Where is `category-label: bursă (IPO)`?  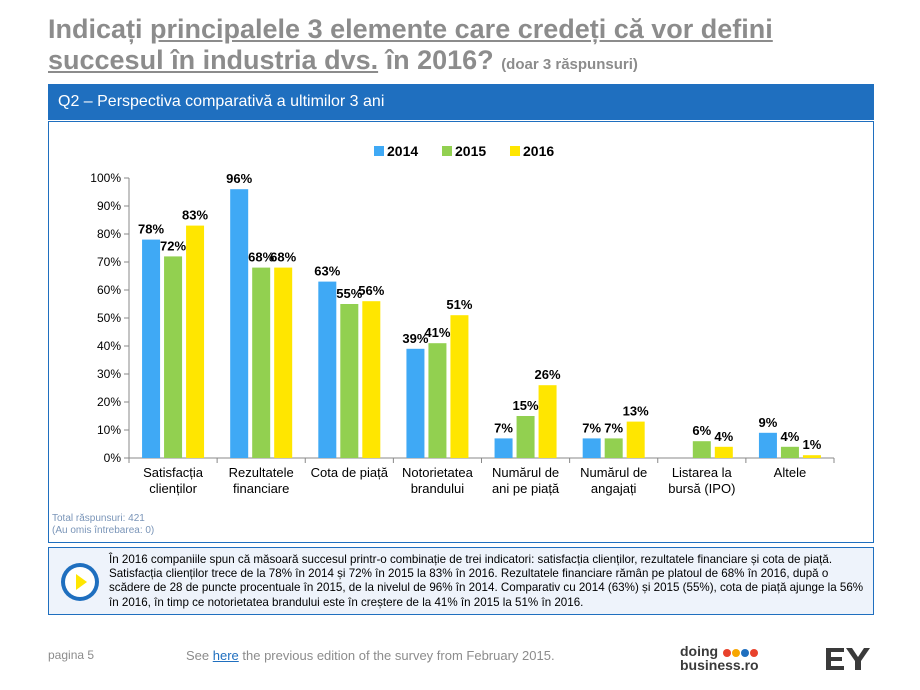 category-label: bursă (IPO) is located at coordinates (701, 488).